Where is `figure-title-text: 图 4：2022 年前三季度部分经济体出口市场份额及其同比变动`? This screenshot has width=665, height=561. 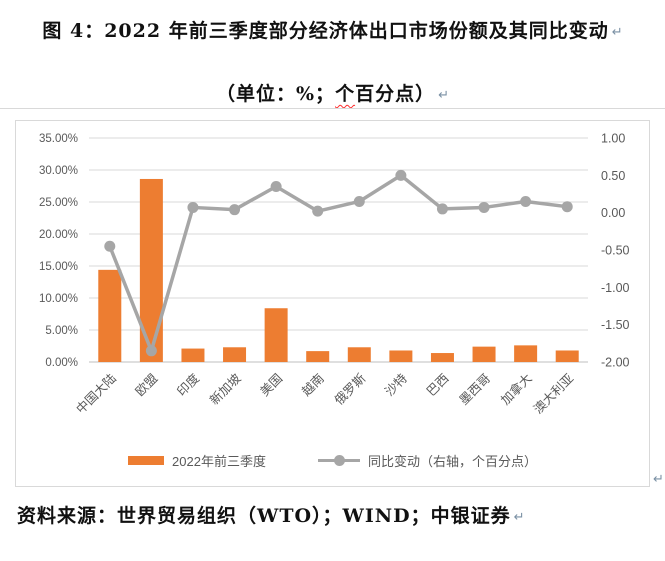
figure-title-text: 图 4：2022 年前三季度部分经济体出口市场份额及其同比变动 is located at coordinates (325, 31).